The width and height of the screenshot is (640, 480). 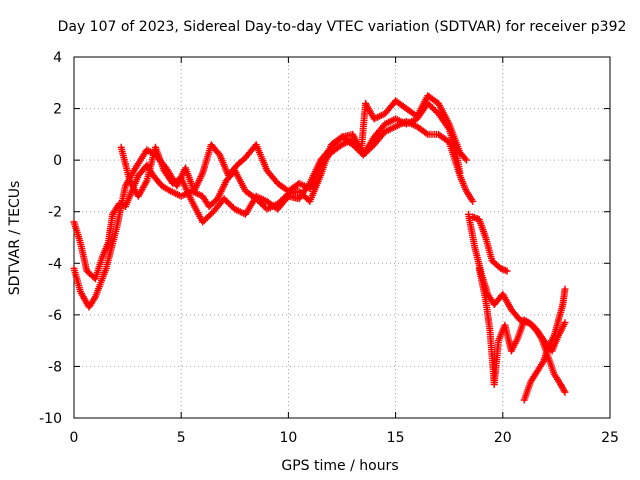 I want to click on y-tick-label: 2, so click(x=57, y=110).